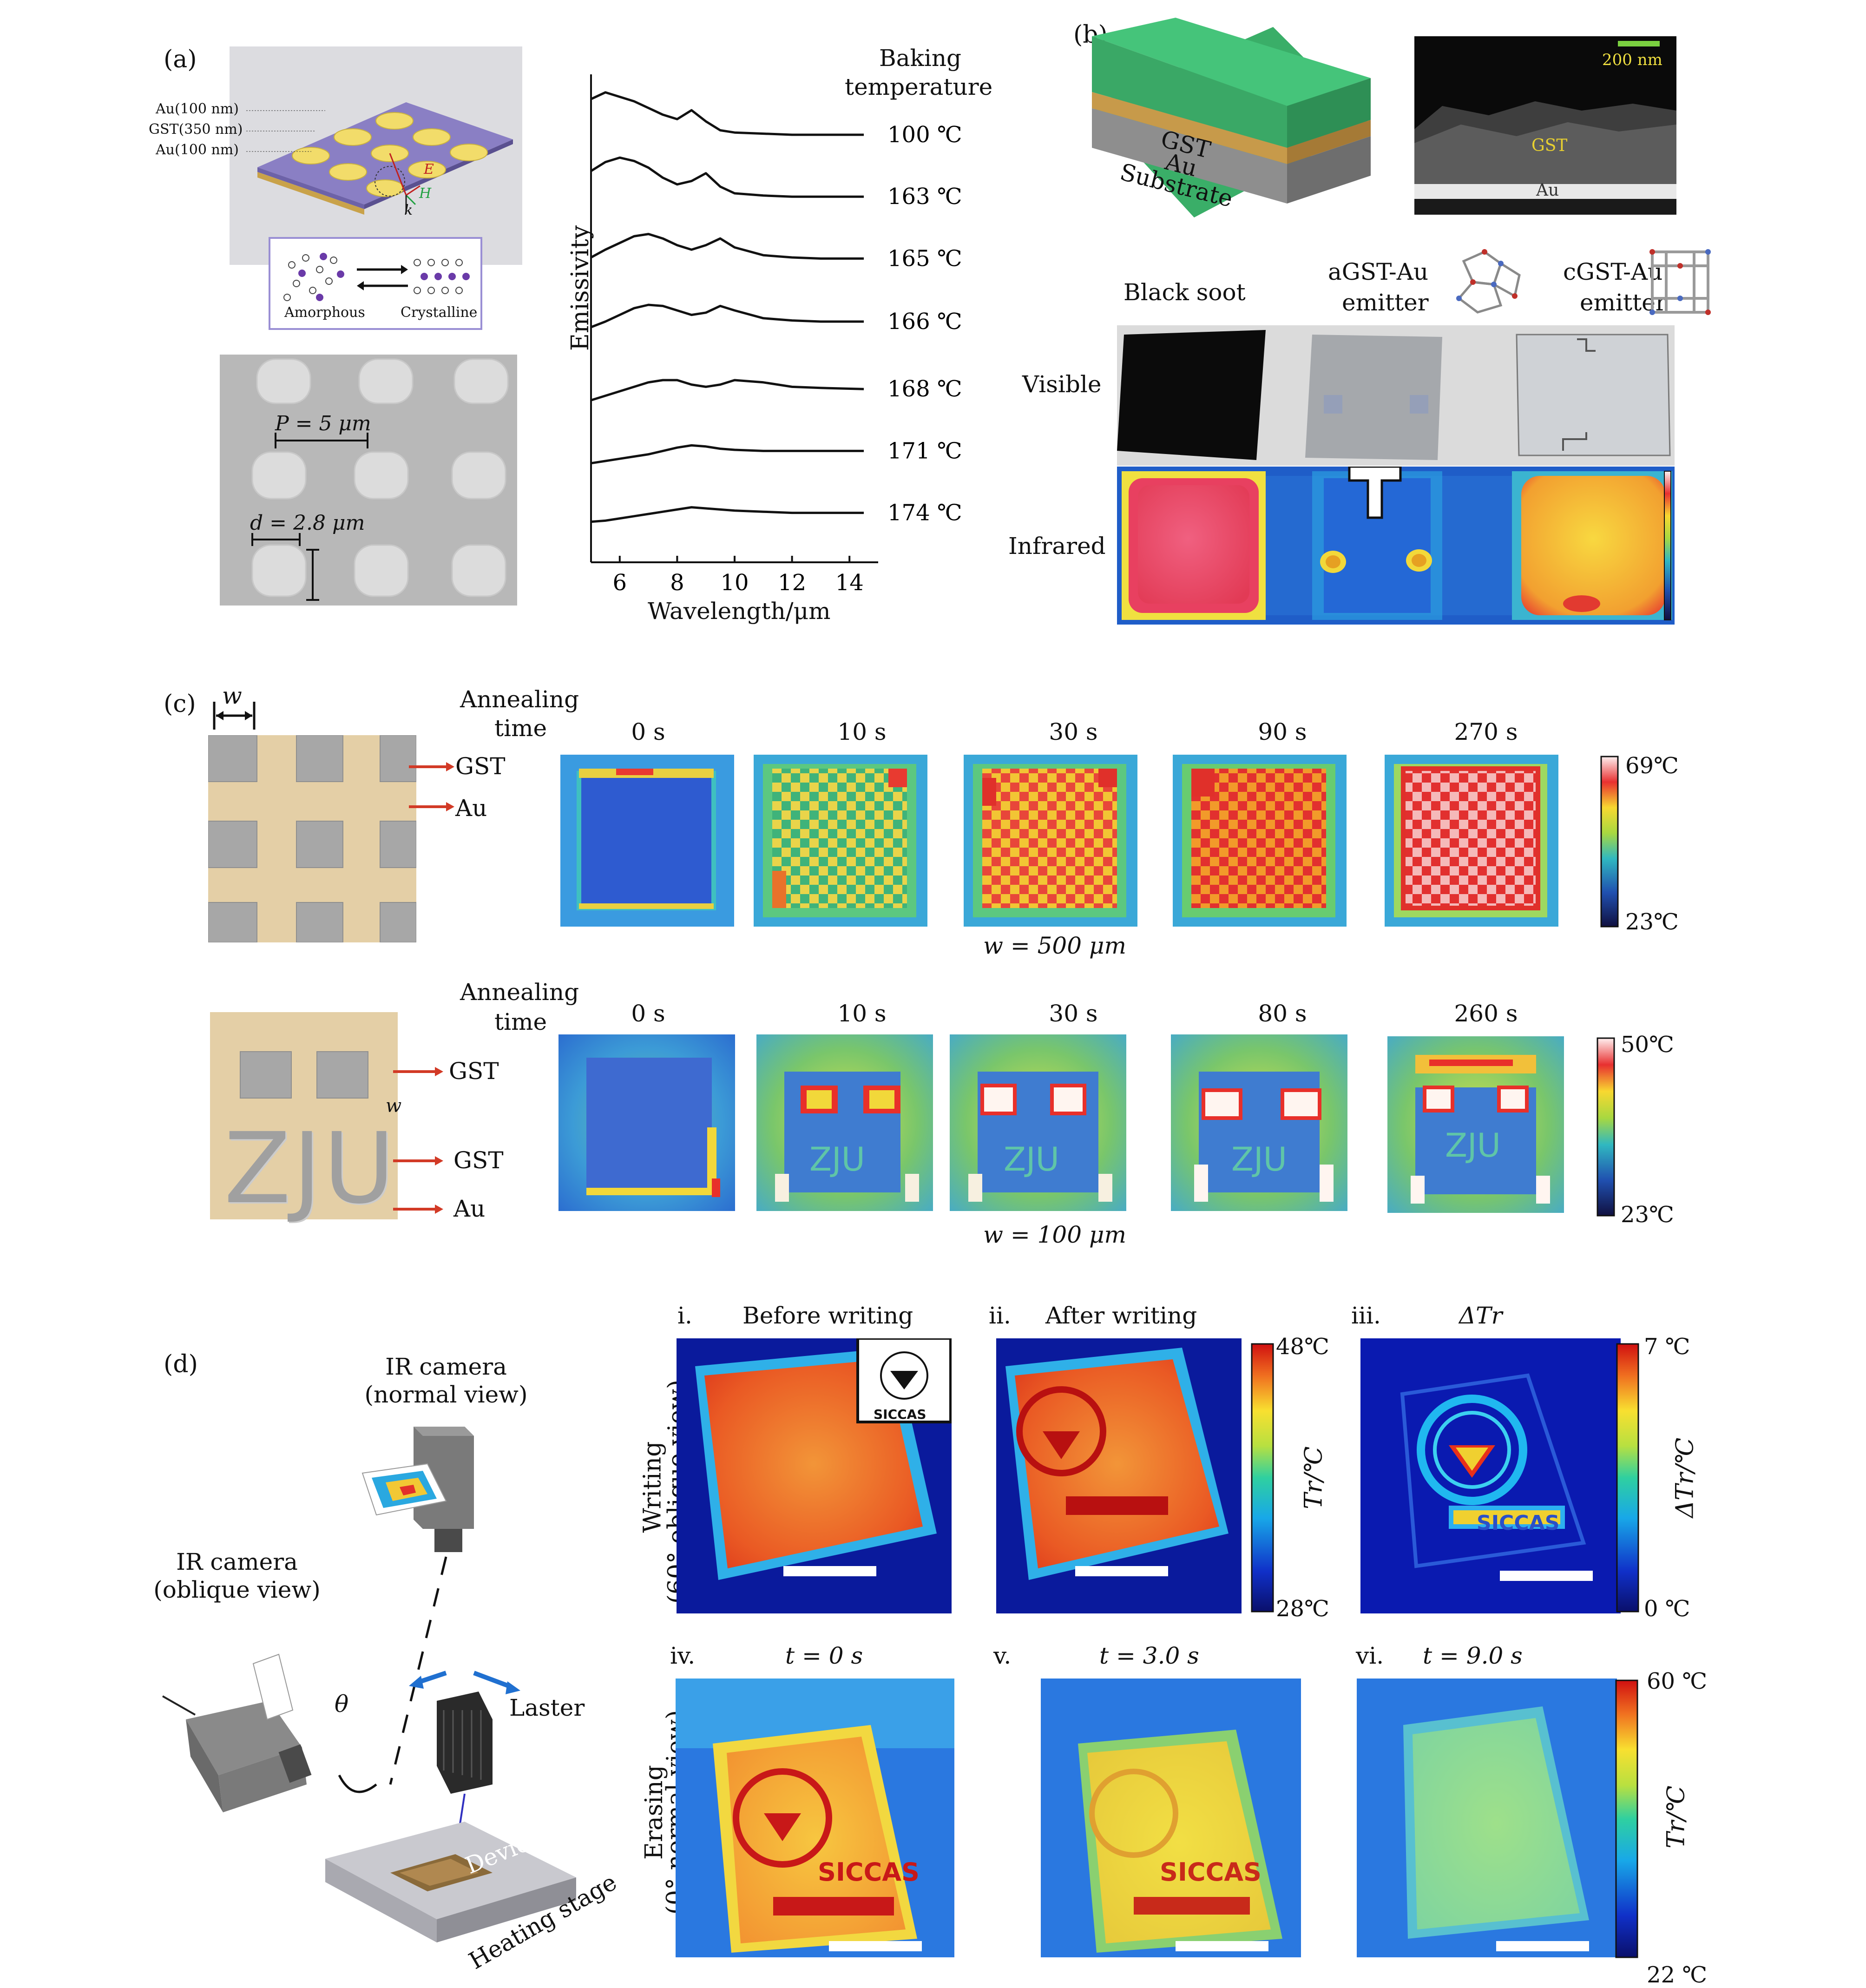 The height and width of the screenshot is (1988, 1866). What do you see at coordinates (844, 1122) in the screenshot?
I see `thermal-r2-10s` at bounding box center [844, 1122].